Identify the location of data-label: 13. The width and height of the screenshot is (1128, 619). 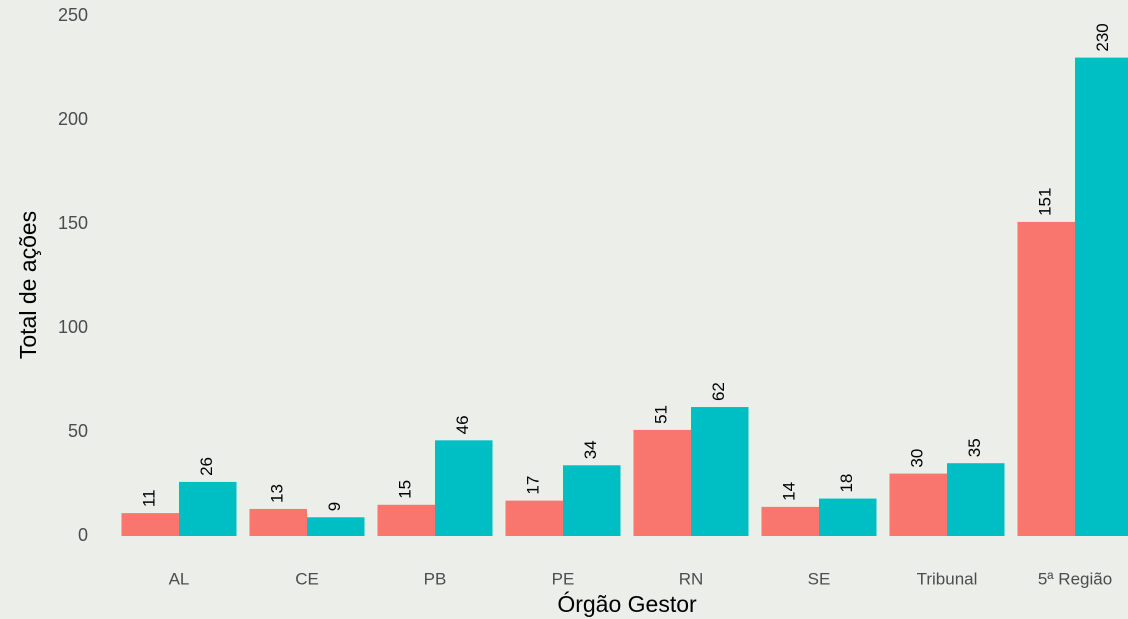
(277, 493).